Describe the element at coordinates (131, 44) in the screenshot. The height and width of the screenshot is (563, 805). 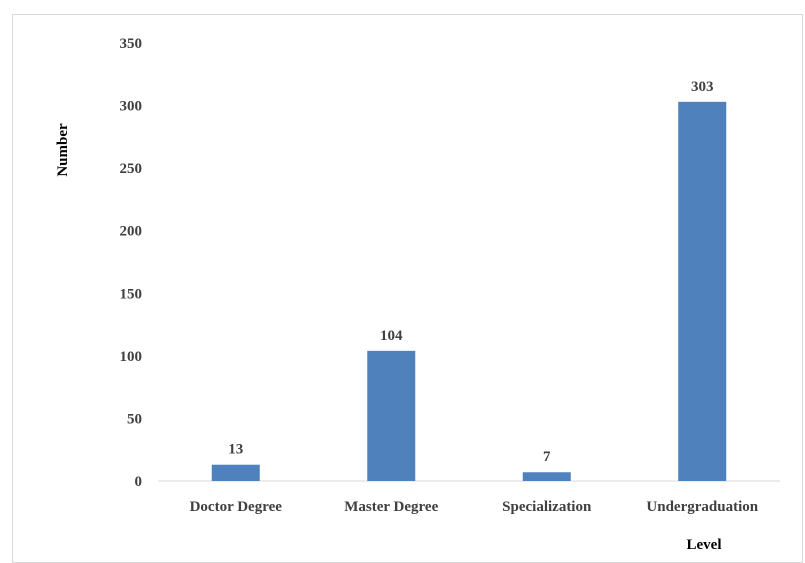
I see `y-tick-label: 350` at that location.